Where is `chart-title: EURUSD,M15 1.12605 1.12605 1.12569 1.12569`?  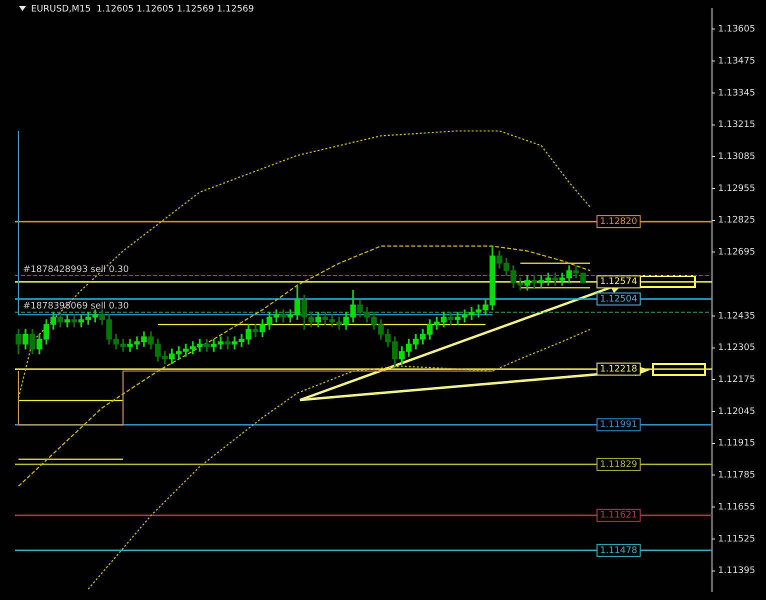 chart-title: EURUSD,M15 1.12605 1.12605 1.12569 1.12569 is located at coordinates (142, 9).